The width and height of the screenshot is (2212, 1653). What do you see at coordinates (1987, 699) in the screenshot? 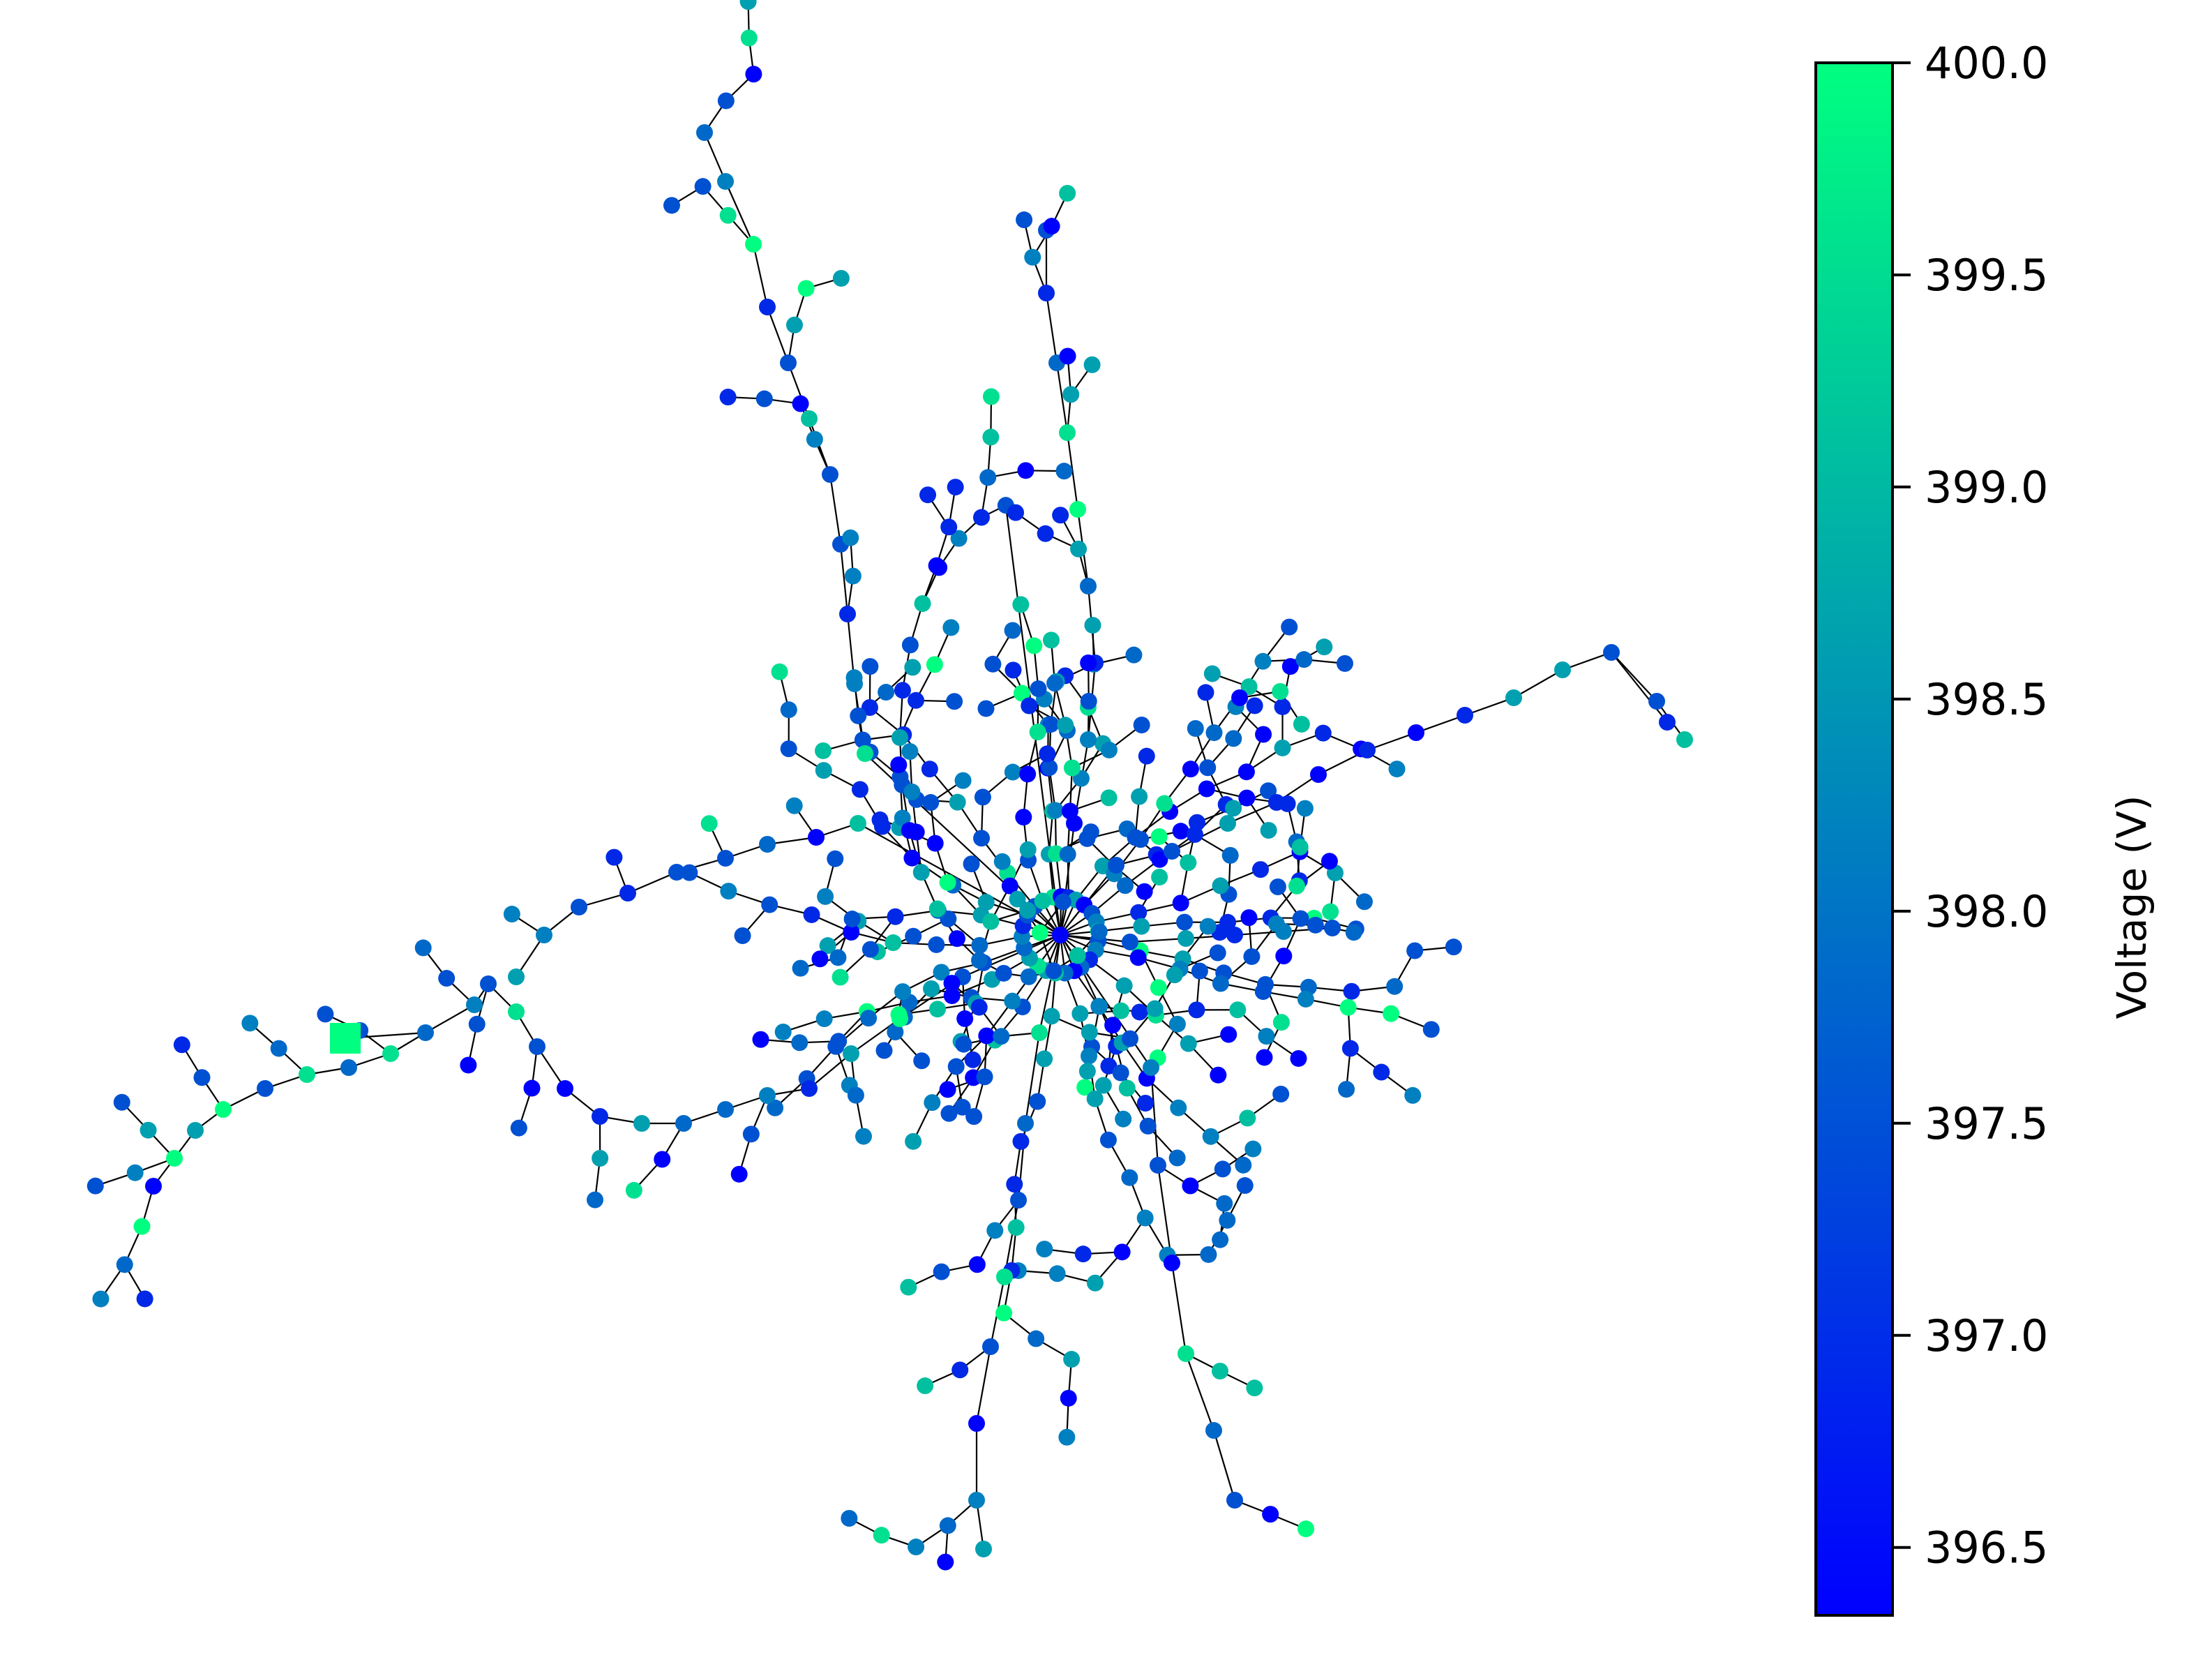
I see `colorbar-tick-label: 398.5` at bounding box center [1987, 699].